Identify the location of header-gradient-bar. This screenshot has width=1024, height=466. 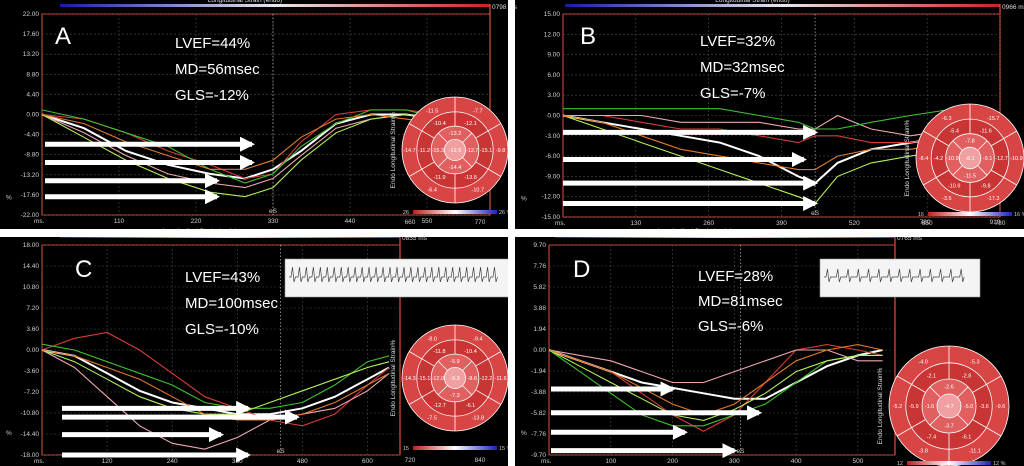
(782, 5).